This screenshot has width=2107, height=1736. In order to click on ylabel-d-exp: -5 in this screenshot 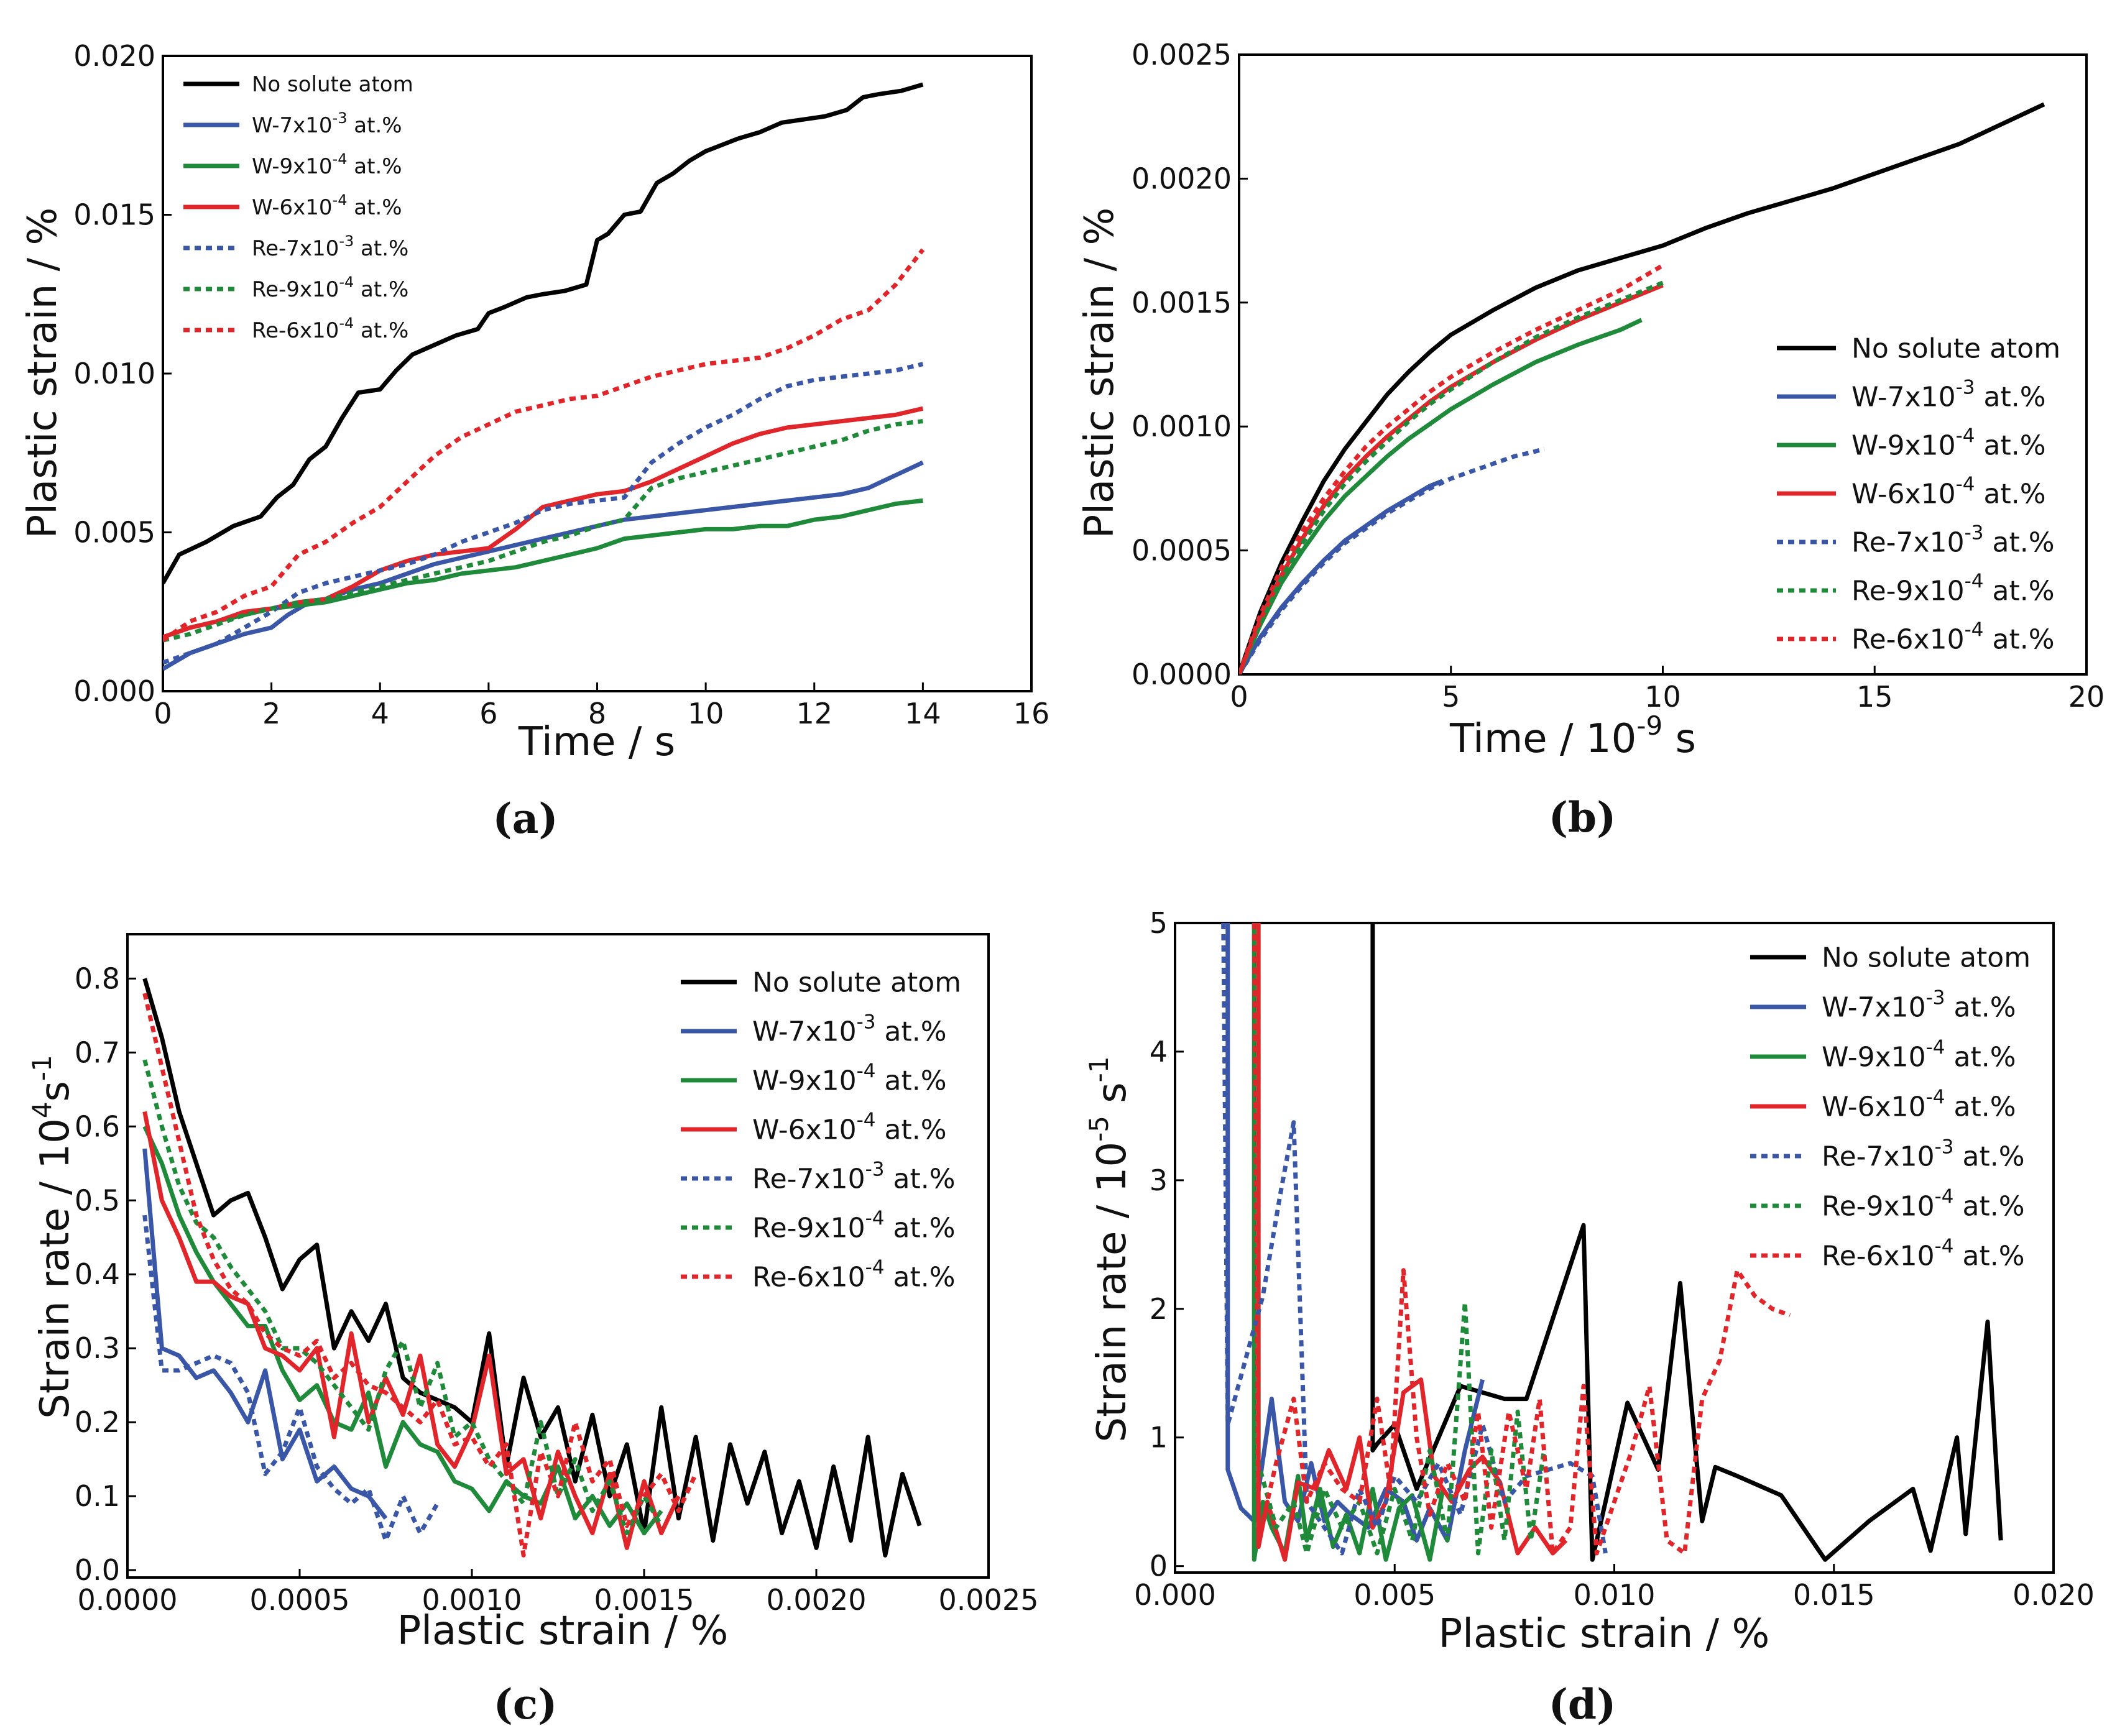, I will do `click(1099, 1129)`.